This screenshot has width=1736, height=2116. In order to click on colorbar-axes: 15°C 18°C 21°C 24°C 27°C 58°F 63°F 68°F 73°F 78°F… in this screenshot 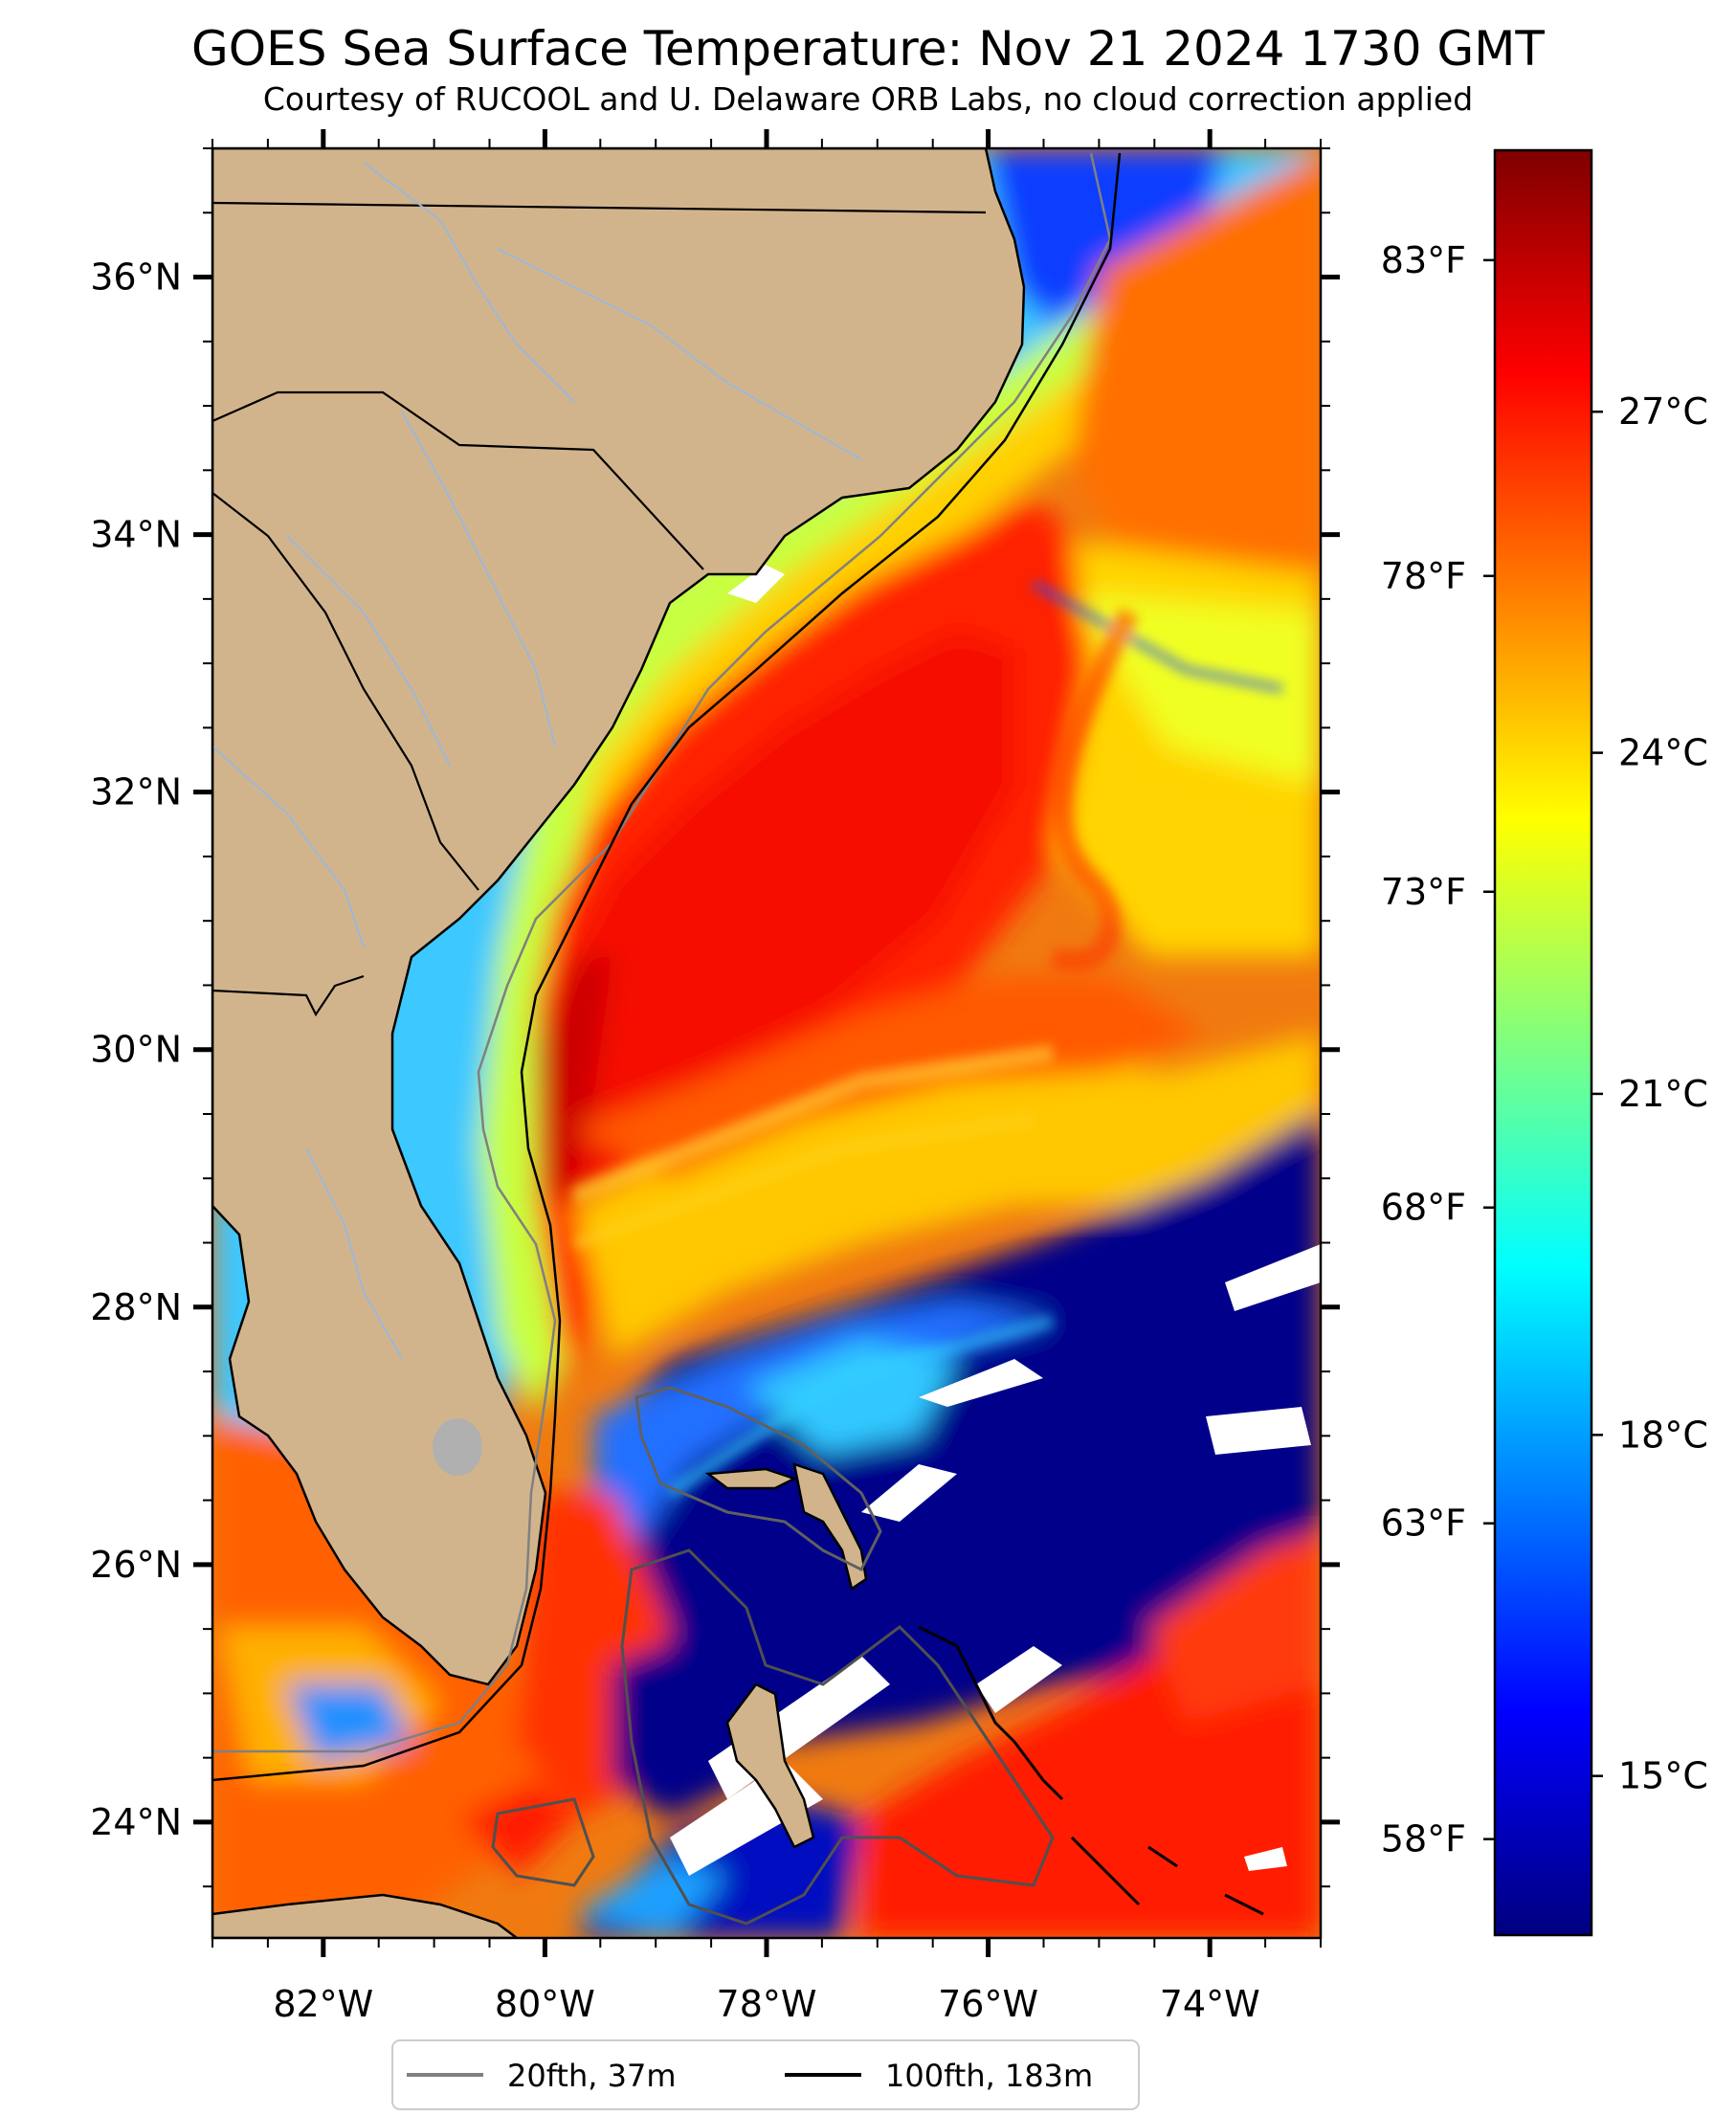, I will do `click(1544, 1049)`.